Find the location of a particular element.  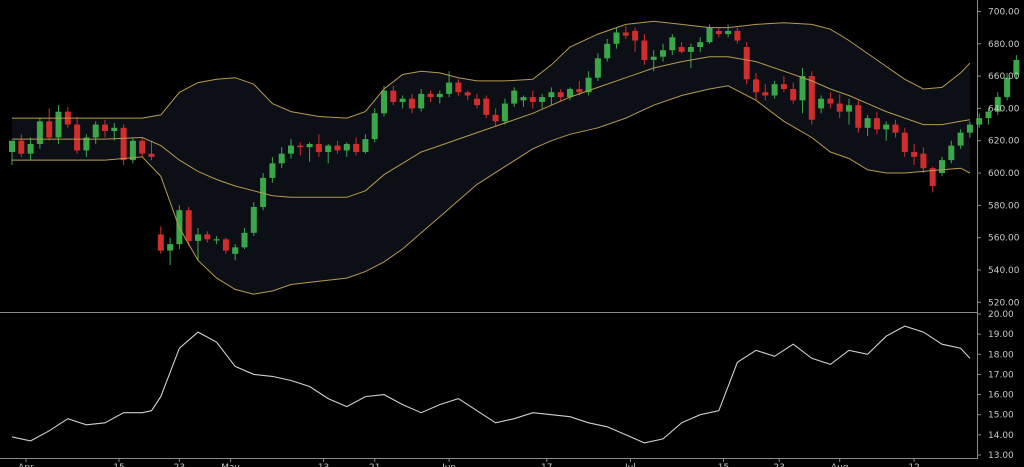

price-tick-label: 640.00 is located at coordinates (1004, 109).